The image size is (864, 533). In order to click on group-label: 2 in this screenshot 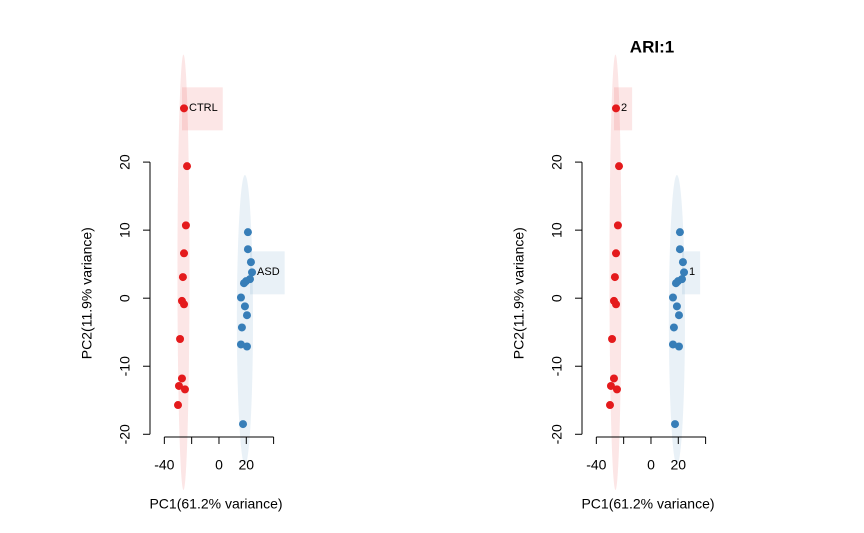, I will do `click(624, 108)`.